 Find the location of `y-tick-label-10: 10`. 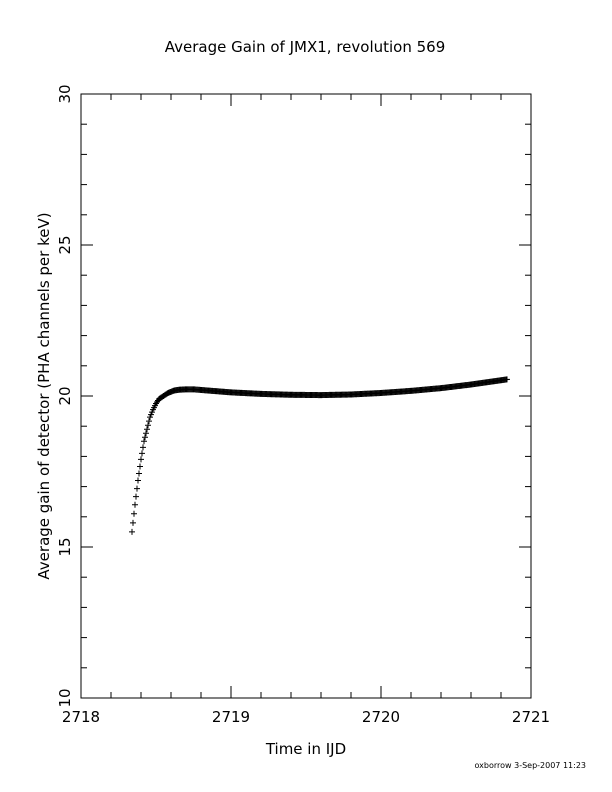

y-tick-label-10: 10 is located at coordinates (65, 697).